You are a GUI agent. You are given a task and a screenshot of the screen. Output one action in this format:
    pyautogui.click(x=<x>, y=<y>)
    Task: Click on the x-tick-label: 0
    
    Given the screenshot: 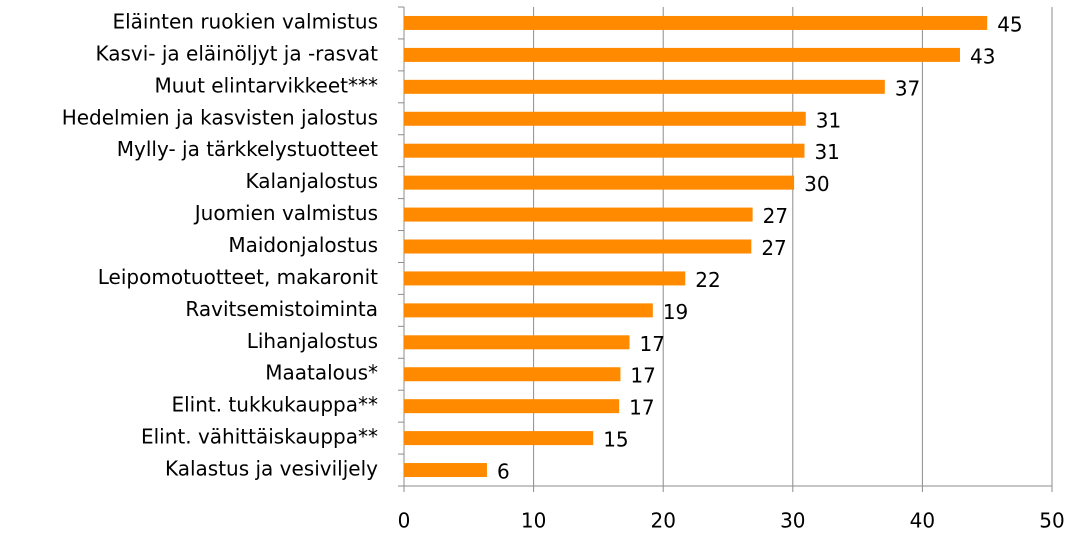 What is the action you would take?
    pyautogui.click(x=404, y=521)
    